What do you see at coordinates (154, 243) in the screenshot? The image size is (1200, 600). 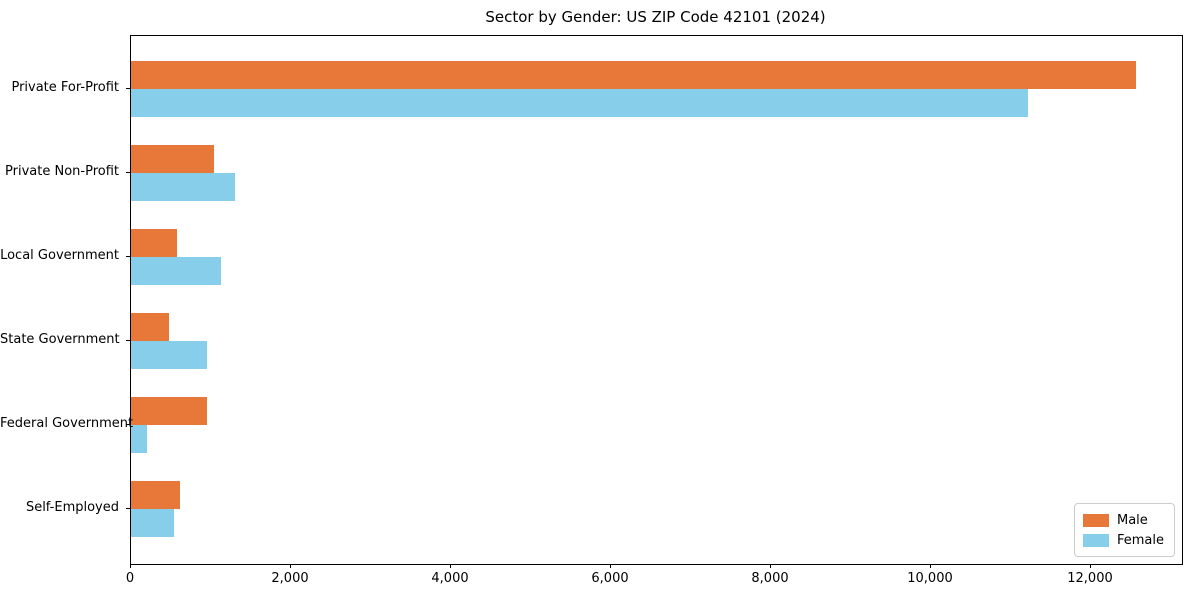 I see `bar-male-local-government` at bounding box center [154, 243].